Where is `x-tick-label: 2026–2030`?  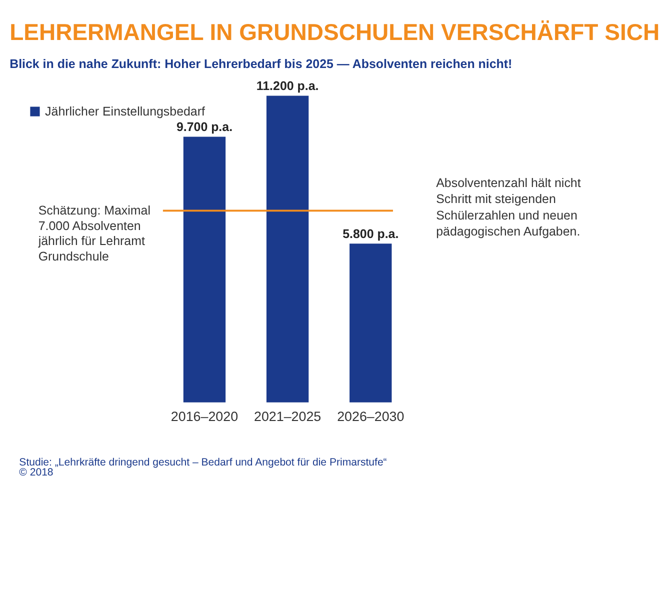 x-tick-label: 2026–2030 is located at coordinates (370, 416).